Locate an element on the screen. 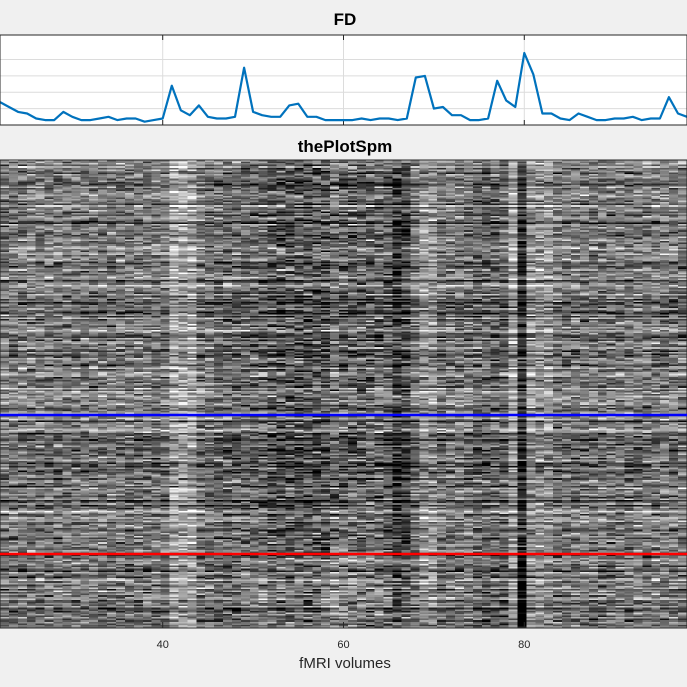 The image size is (687, 687). fd-axes-border is located at coordinates (343, 80).